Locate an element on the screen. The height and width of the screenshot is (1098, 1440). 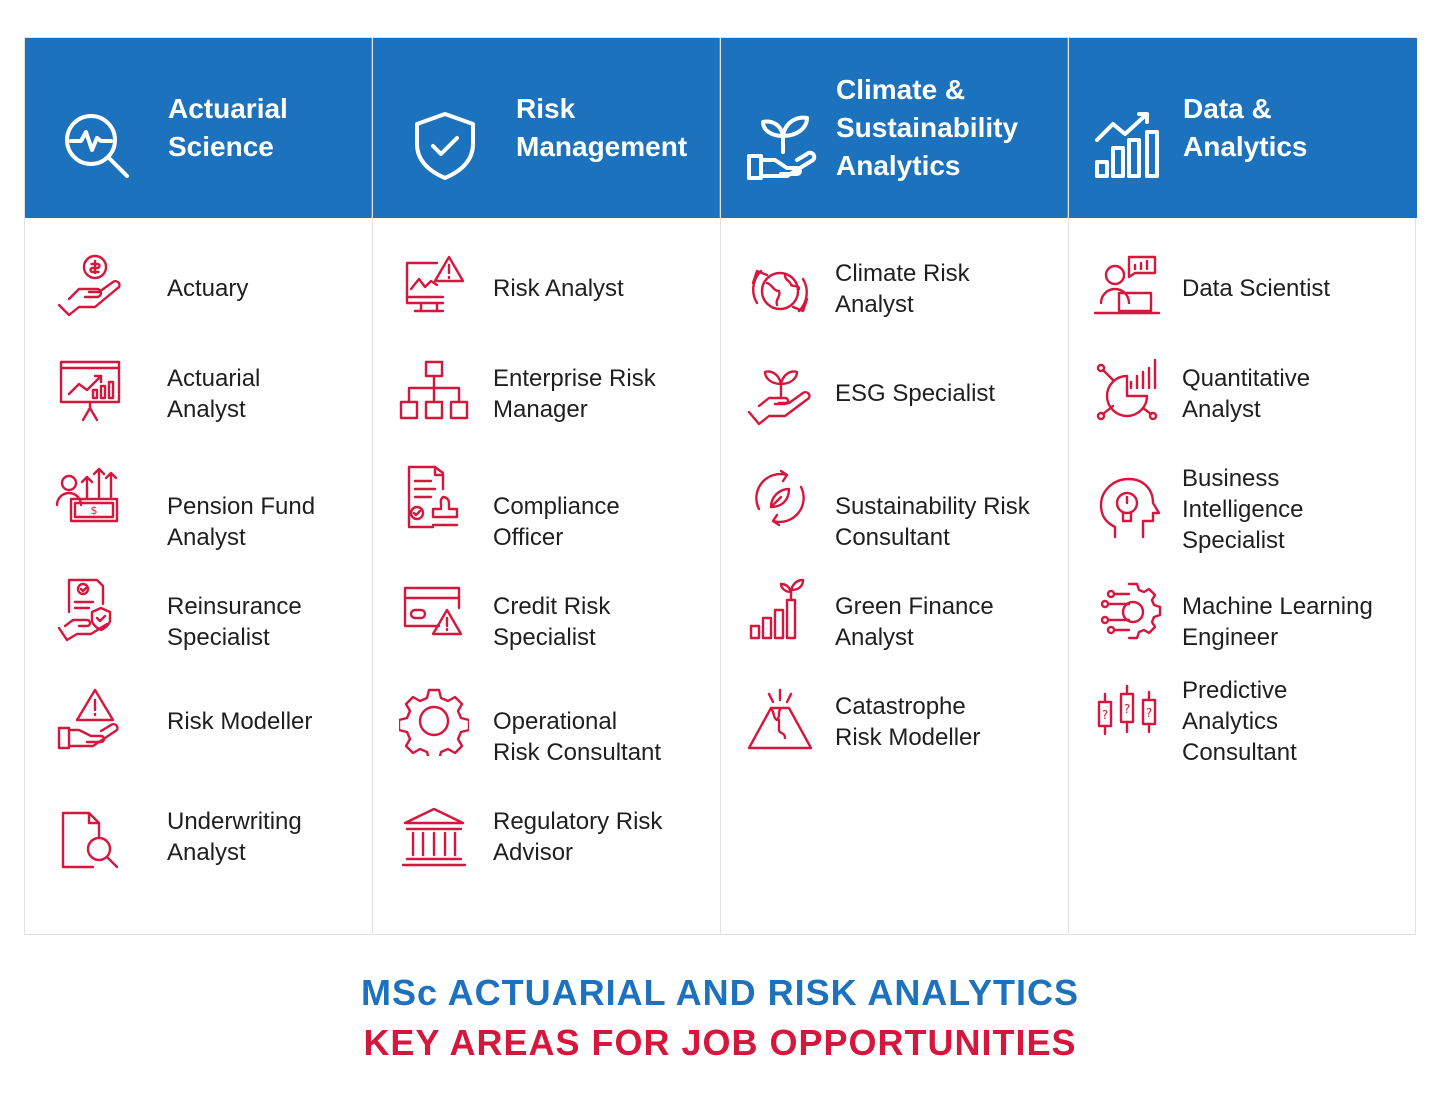
list-item-label: Regulatory Risk Advisor is located at coordinates (578, 837).